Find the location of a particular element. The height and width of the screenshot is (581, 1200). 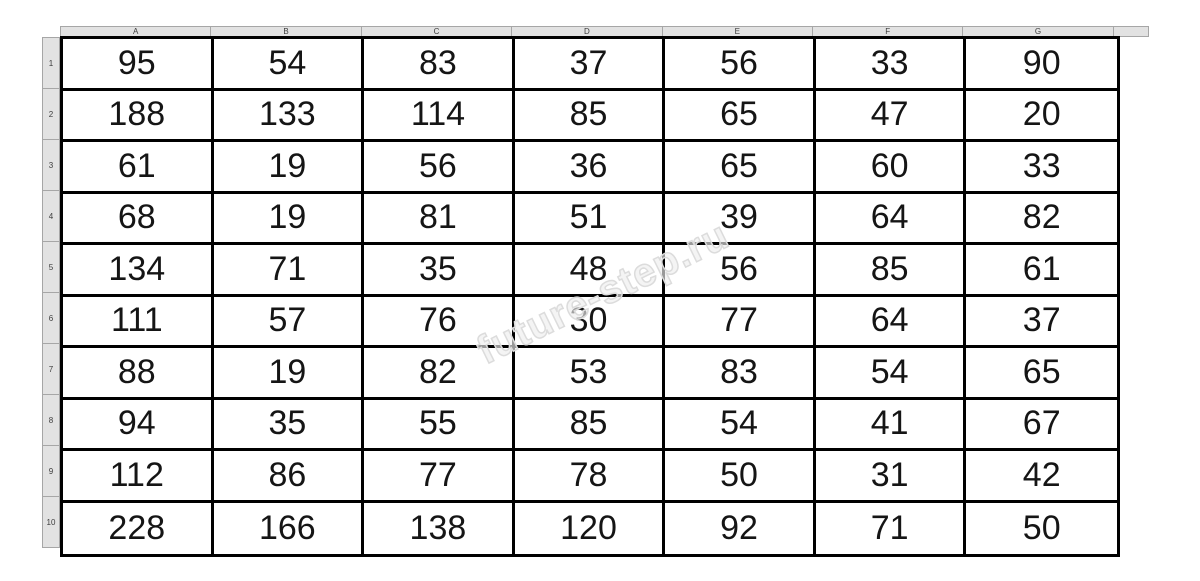

cell-F2: 47 is located at coordinates (891, 116).